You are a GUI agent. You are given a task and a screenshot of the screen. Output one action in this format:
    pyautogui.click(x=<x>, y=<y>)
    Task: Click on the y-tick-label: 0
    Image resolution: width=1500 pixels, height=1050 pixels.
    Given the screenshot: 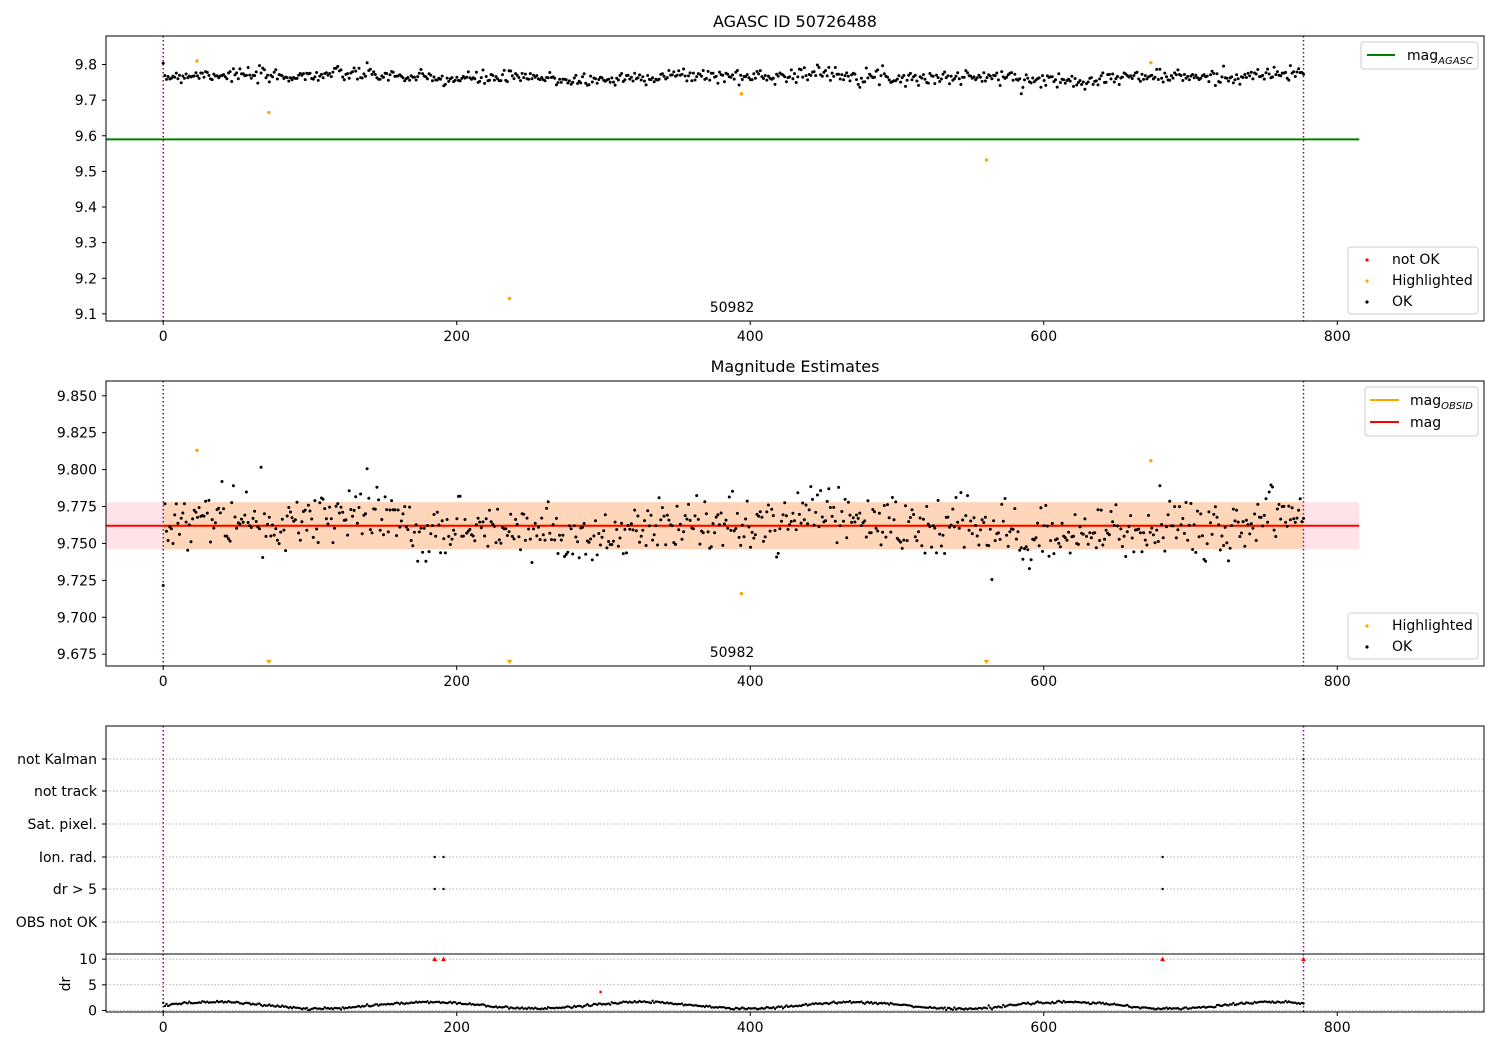 What is the action you would take?
    pyautogui.click(x=92, y=1011)
    